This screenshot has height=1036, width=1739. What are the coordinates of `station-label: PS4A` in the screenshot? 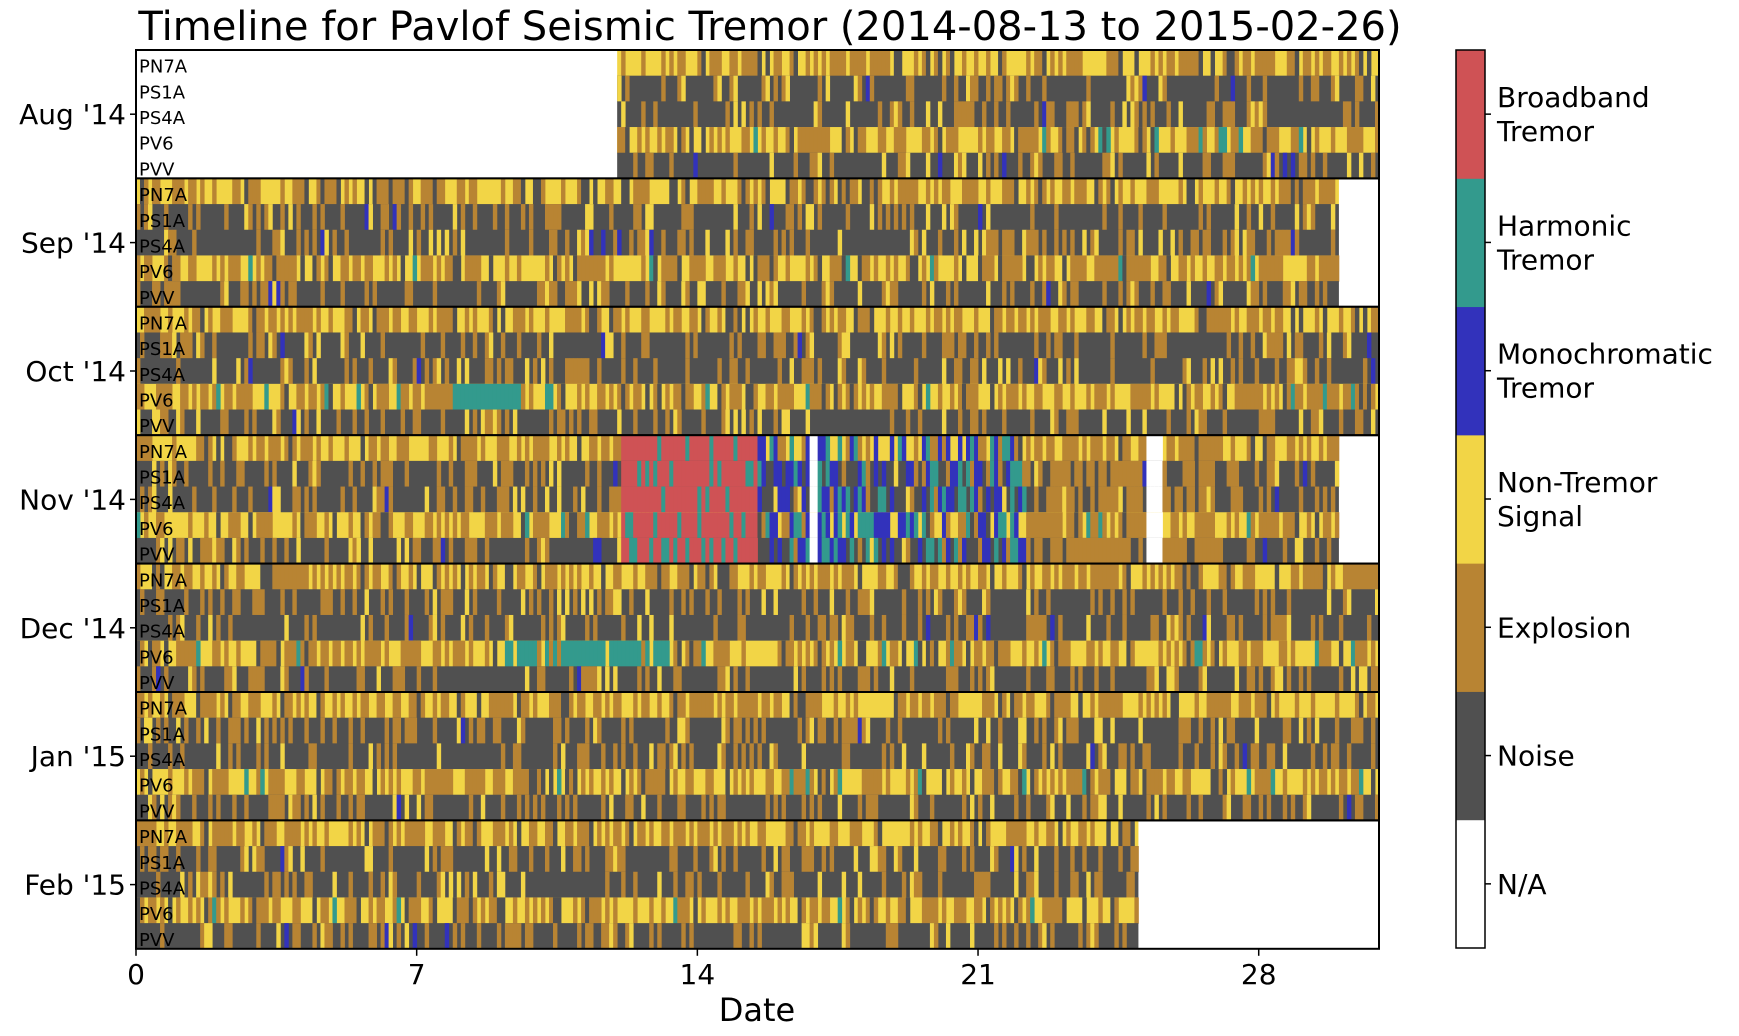 It's located at (162, 888).